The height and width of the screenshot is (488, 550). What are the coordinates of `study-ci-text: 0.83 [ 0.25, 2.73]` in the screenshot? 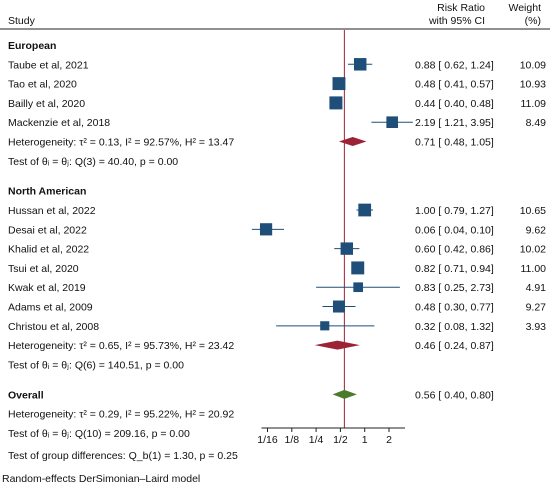 It's located at (454, 288).